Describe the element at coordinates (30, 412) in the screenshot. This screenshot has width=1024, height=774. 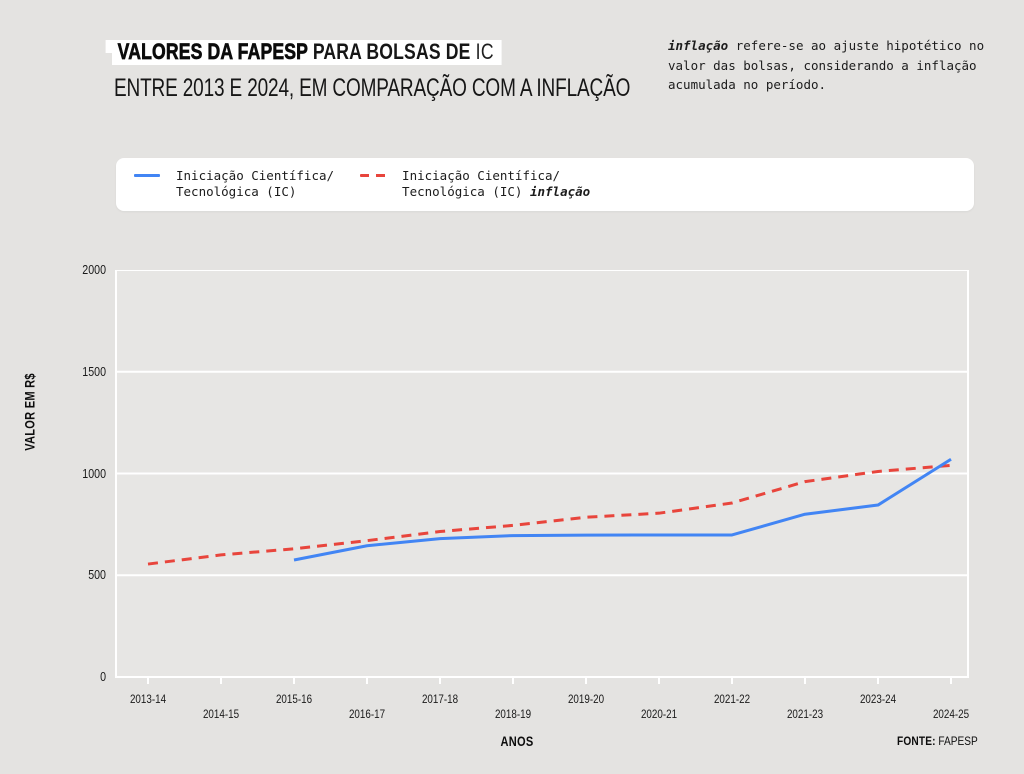
I see `y-axis-title: VALOR EM R$` at that location.